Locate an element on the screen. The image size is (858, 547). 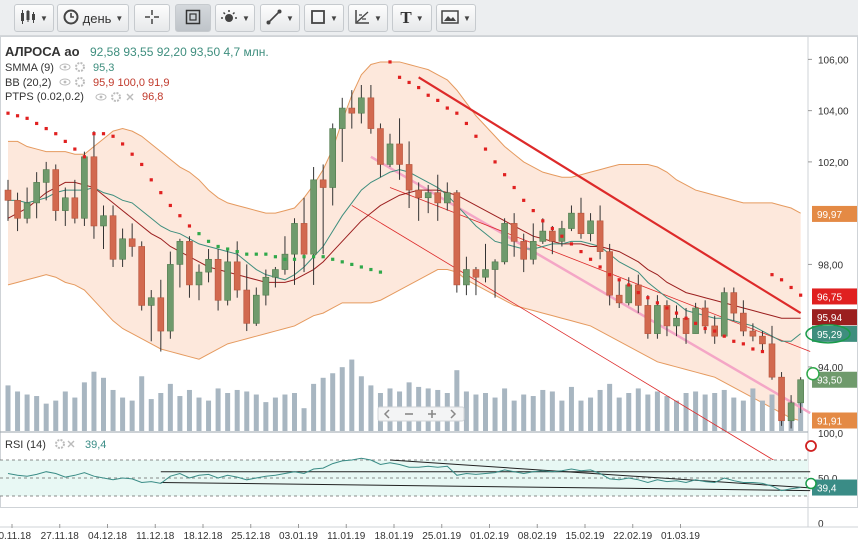
shape-tool-button: ▼ is located at coordinates (324, 18).